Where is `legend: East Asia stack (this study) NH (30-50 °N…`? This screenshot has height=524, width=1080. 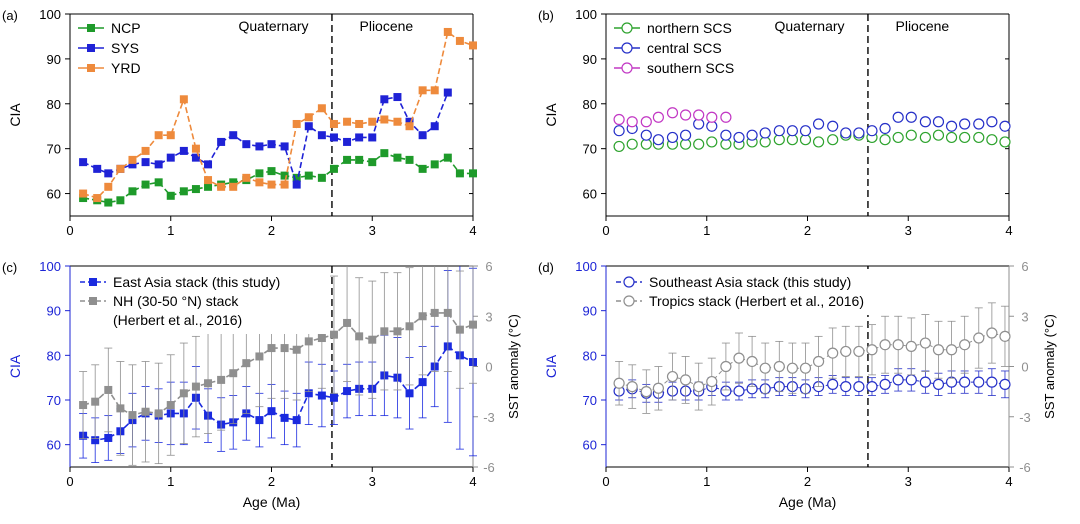
legend: East Asia stack (this study) NH (30-50 °N… is located at coordinates (202, 301).